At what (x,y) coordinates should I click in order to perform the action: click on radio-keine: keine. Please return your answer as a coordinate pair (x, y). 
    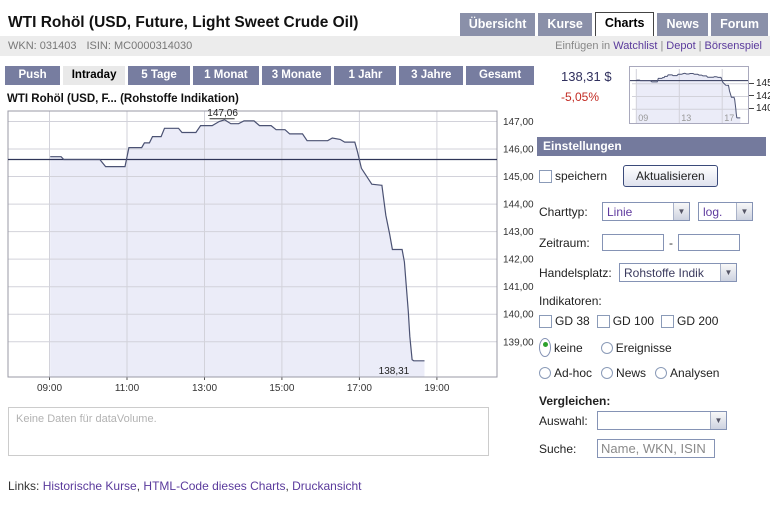
    Looking at the image, I should click on (561, 347).